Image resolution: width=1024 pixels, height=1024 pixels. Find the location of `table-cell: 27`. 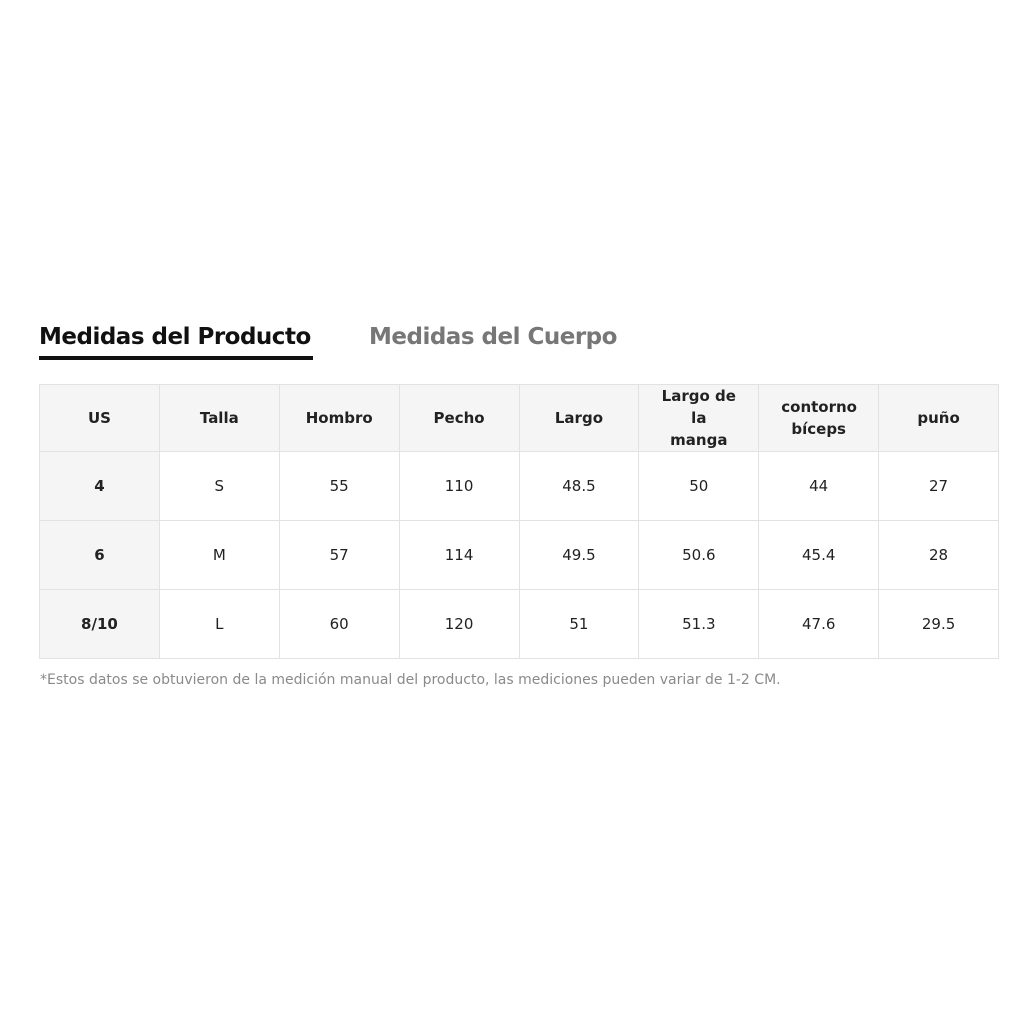

table-cell: 27 is located at coordinates (938, 486).